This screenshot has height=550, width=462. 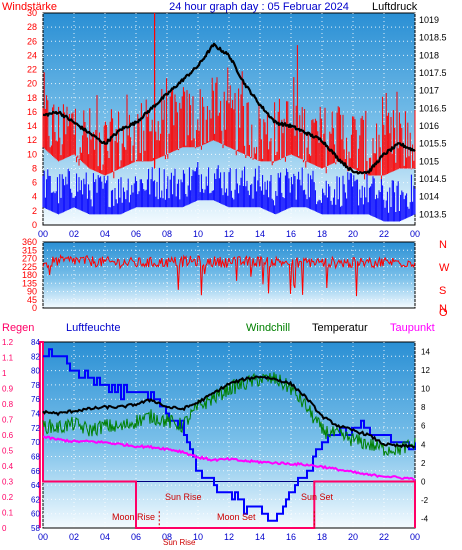 What do you see at coordinates (35, 514) in the screenshot?
I see `humidity-tick-label: 60` at bounding box center [35, 514].